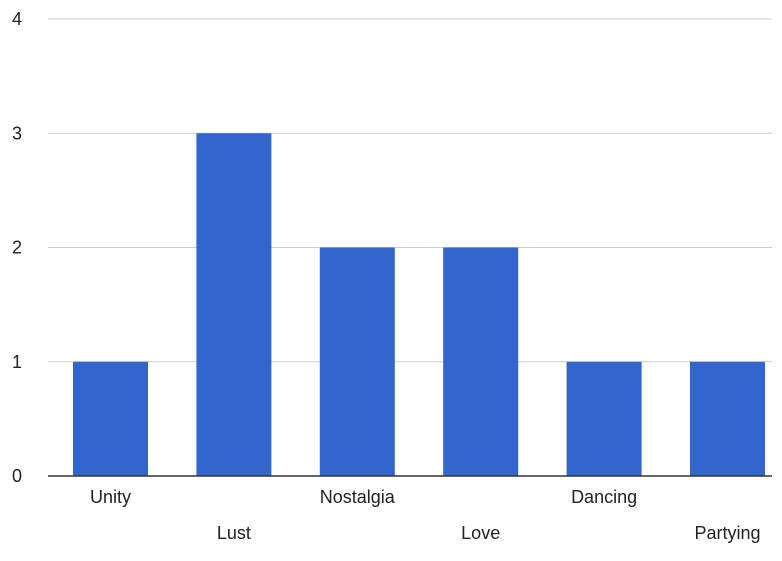 The image size is (782, 561). What do you see at coordinates (357, 361) in the screenshot?
I see `bar-nostalgia` at bounding box center [357, 361].